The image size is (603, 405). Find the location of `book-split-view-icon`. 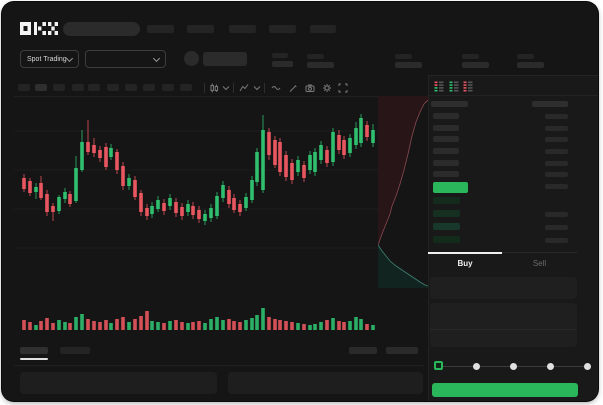

book-split-view-icon is located at coordinates (439, 86).